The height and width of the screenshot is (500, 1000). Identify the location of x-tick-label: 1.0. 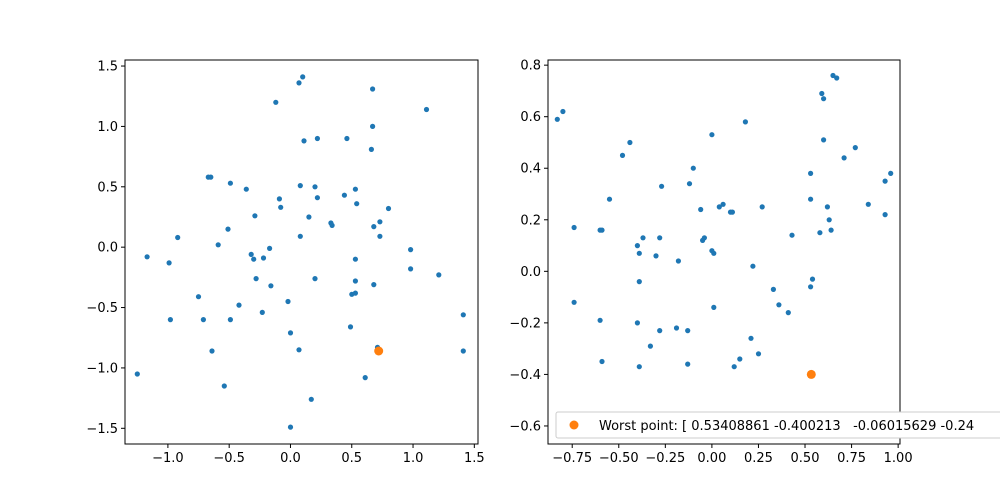
(413, 458).